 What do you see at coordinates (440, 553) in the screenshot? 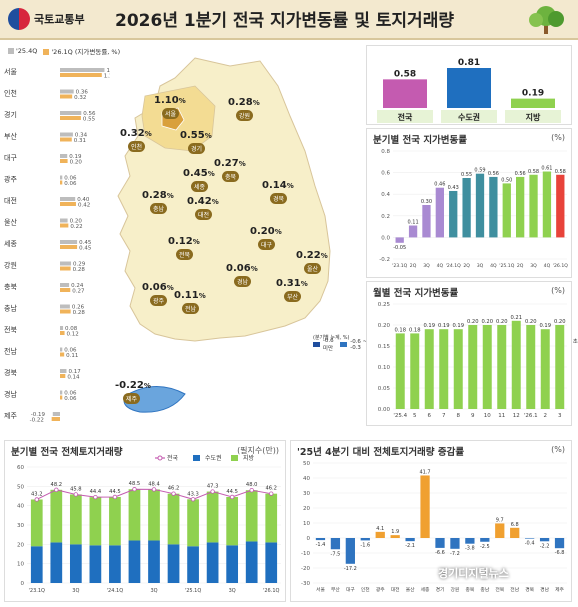
I see `value-label: -6.6` at bounding box center [440, 553].